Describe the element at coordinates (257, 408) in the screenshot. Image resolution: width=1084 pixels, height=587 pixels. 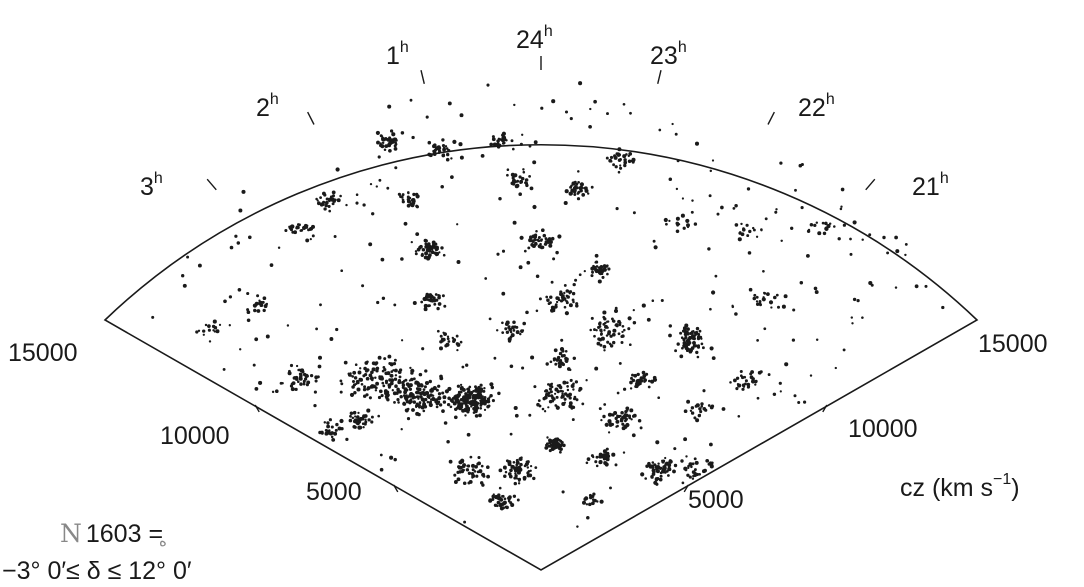
I see `distance-tick` at that location.